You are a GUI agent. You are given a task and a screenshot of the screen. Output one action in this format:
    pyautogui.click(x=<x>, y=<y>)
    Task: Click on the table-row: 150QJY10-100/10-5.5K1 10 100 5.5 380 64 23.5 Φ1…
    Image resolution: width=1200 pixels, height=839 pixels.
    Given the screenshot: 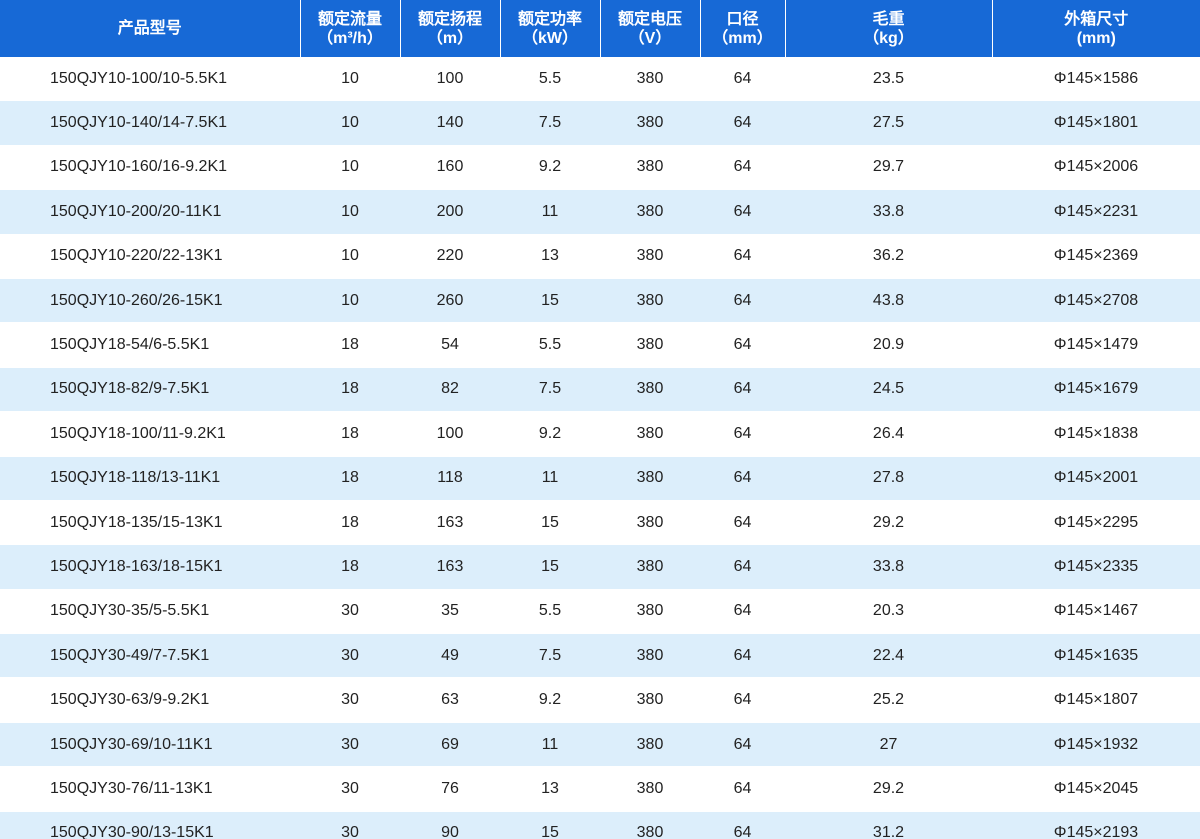 What is the action you would take?
    pyautogui.click(x=600, y=79)
    